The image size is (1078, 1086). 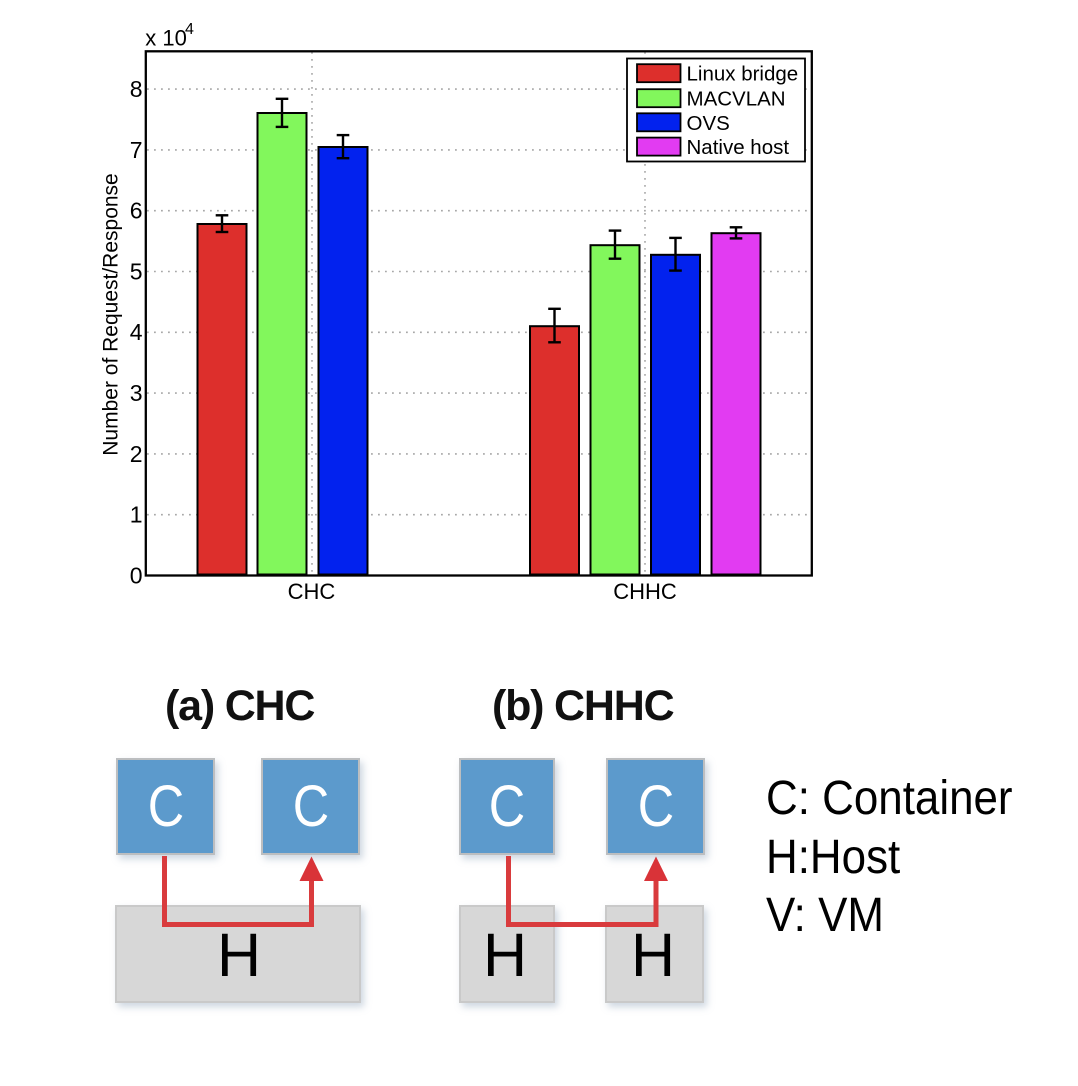 I want to click on svg-text: CHHC, so click(x=645, y=591).